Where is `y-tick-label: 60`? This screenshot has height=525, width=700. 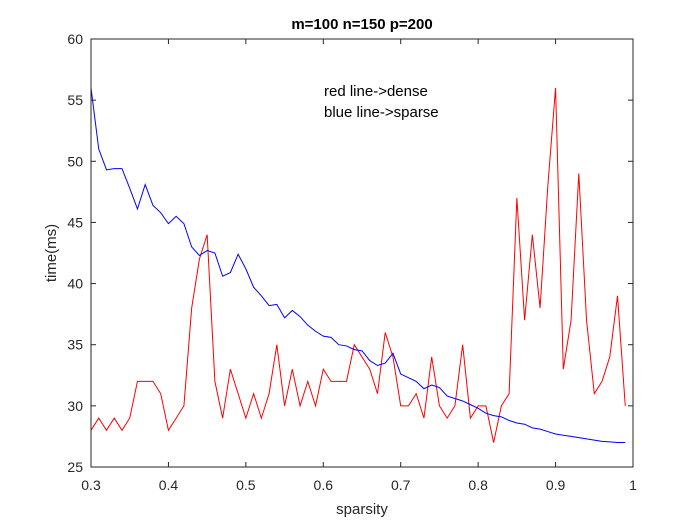
y-tick-label: 60 is located at coordinates (75, 39).